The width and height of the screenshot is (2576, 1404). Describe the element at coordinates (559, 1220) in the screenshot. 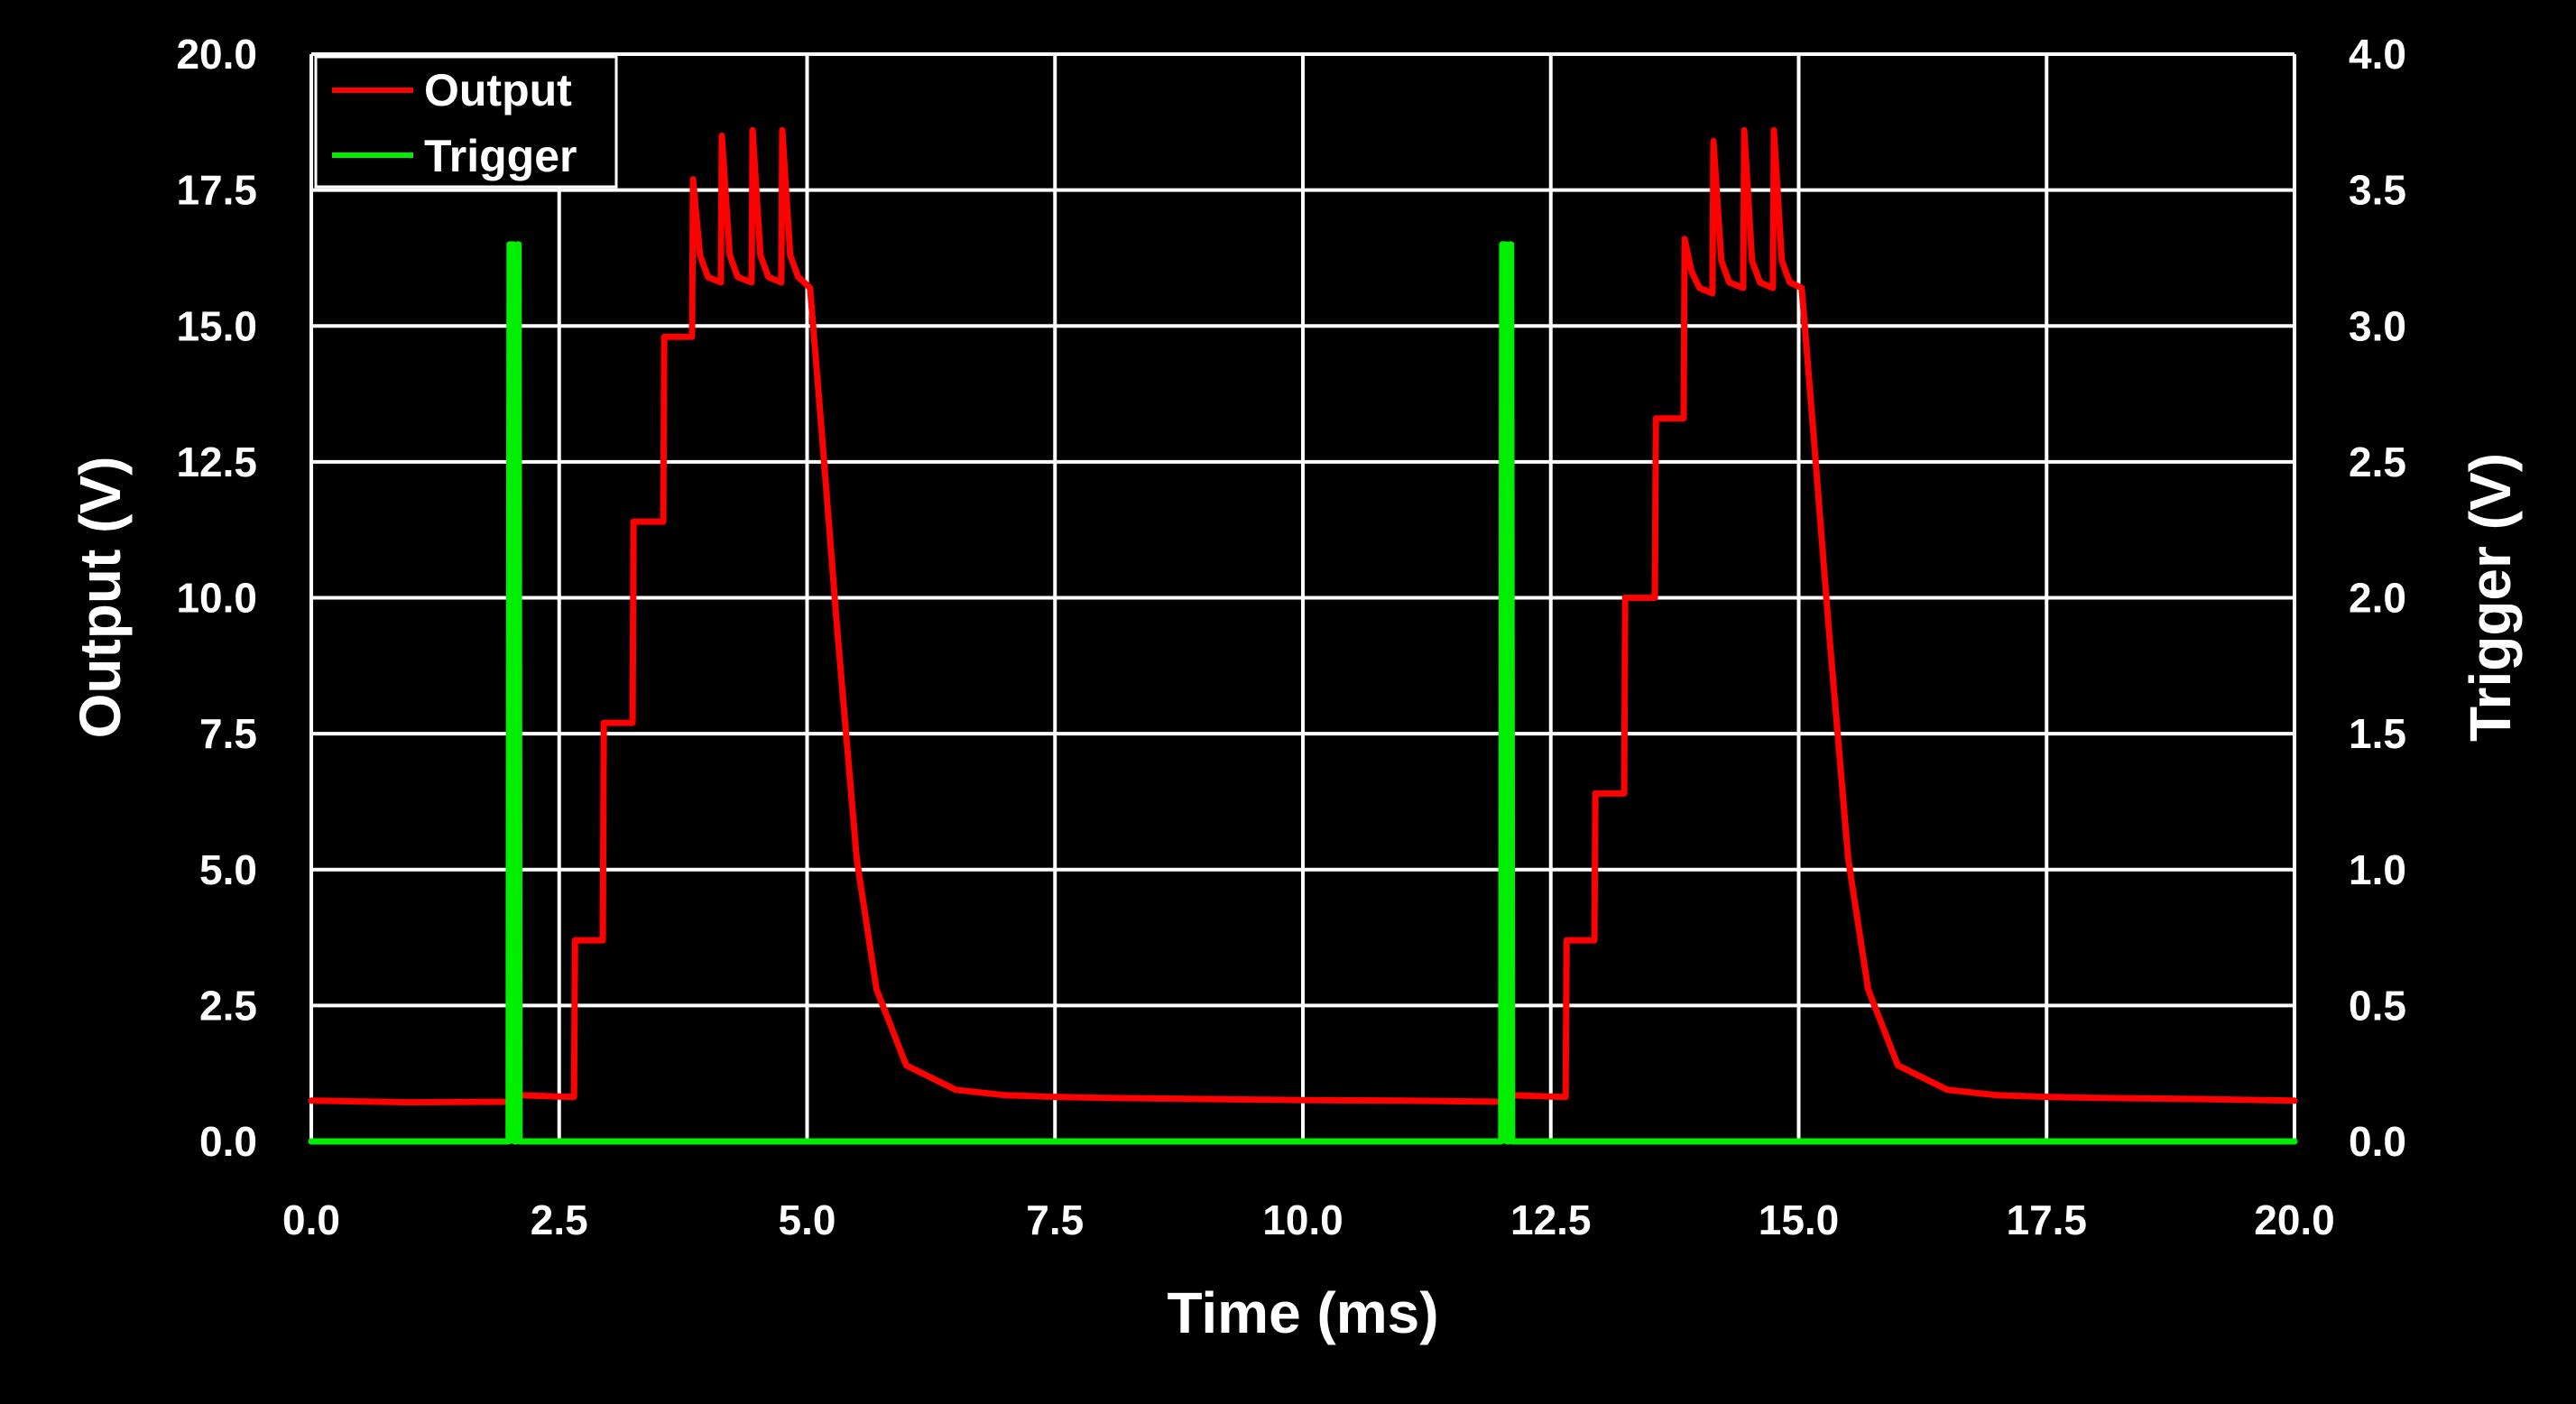

I see `x-tick-label: 2.5` at that location.